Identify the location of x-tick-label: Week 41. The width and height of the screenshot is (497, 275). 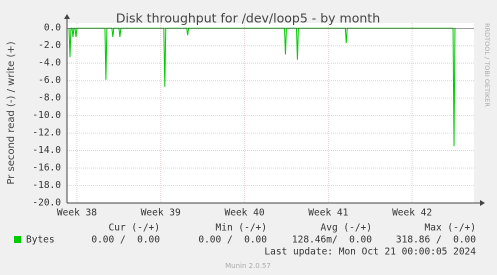
(328, 213).